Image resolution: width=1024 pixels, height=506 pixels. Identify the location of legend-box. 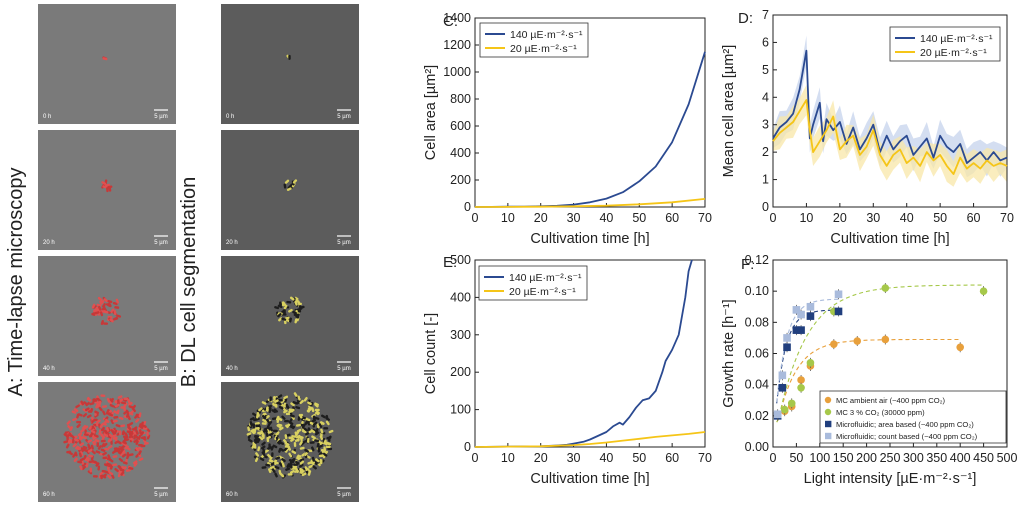
(534, 40).